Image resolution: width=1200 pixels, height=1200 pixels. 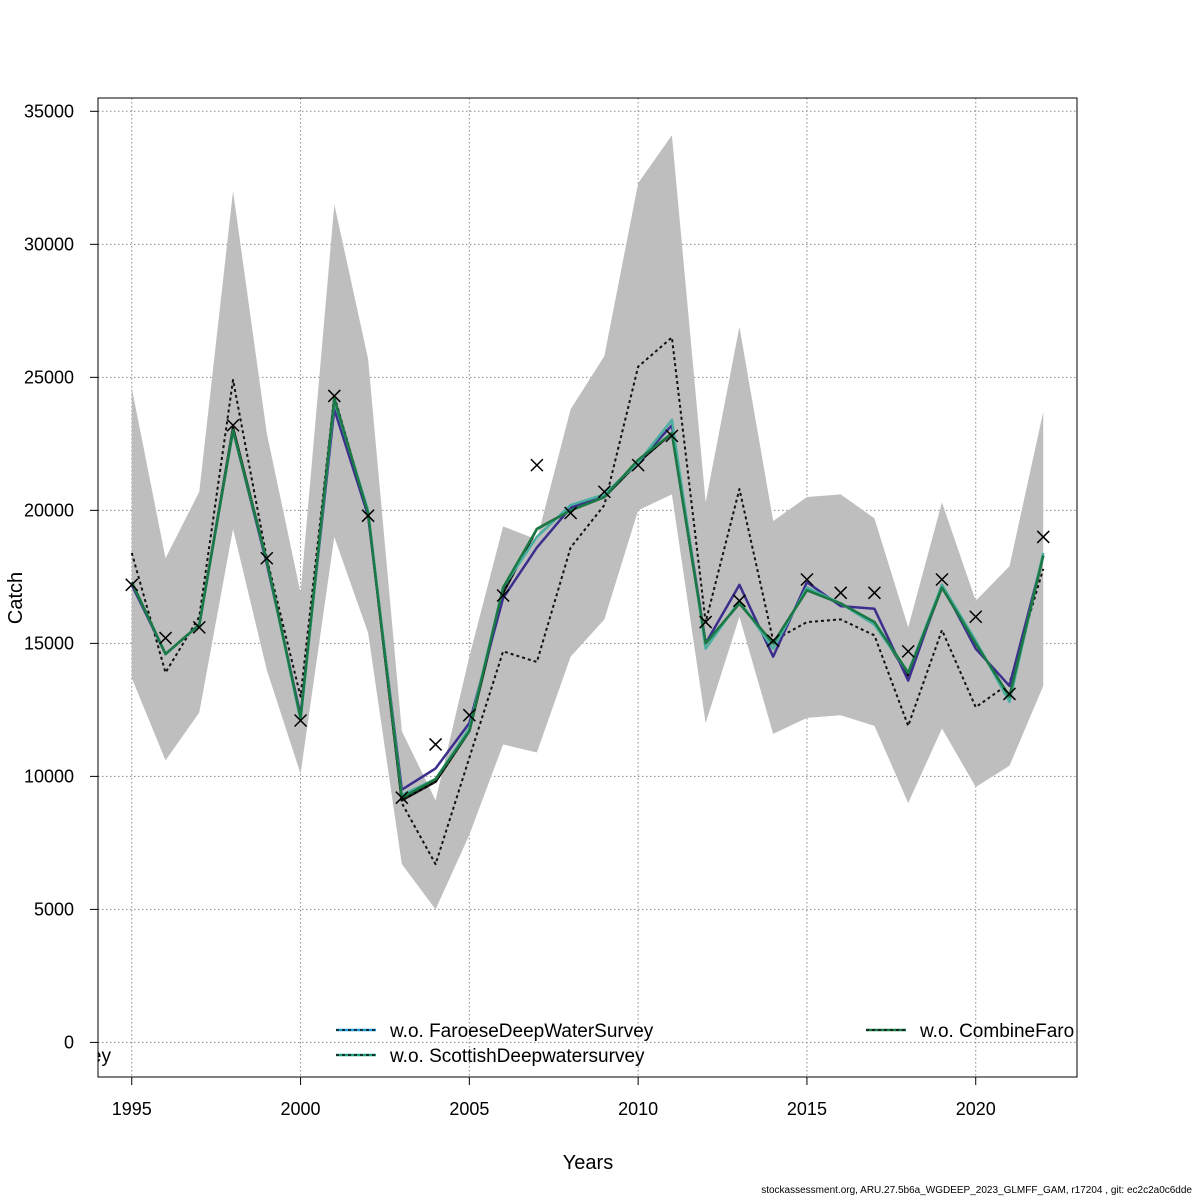 I want to click on y-tick-label: 20000, so click(x=49, y=510).